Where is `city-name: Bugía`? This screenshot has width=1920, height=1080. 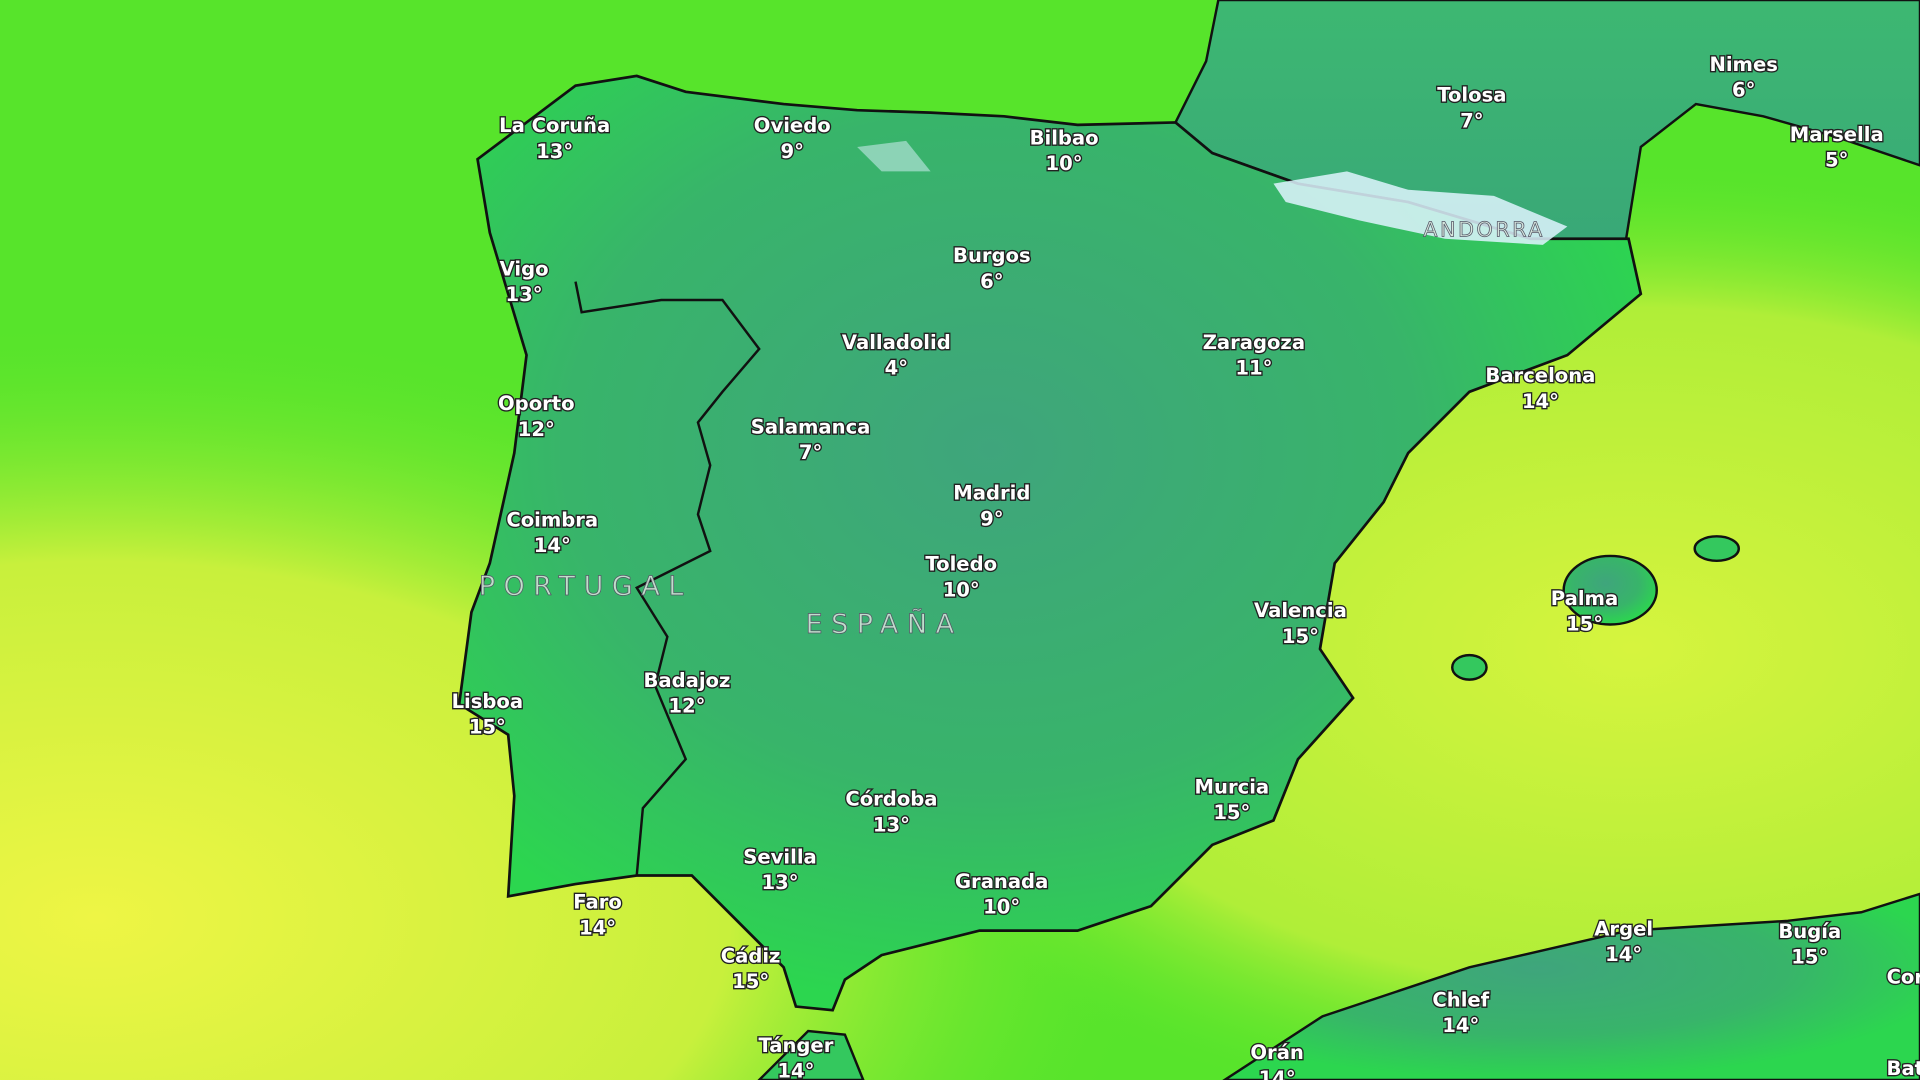 city-name: Bugía is located at coordinates (1809, 931).